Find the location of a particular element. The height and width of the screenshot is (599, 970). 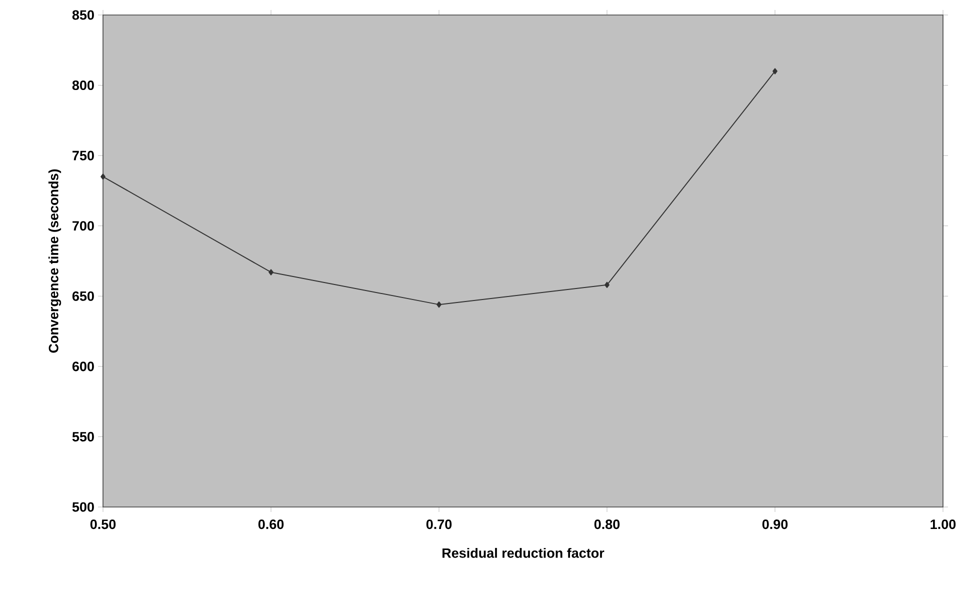

y-tick-label: 600 is located at coordinates (83, 367).